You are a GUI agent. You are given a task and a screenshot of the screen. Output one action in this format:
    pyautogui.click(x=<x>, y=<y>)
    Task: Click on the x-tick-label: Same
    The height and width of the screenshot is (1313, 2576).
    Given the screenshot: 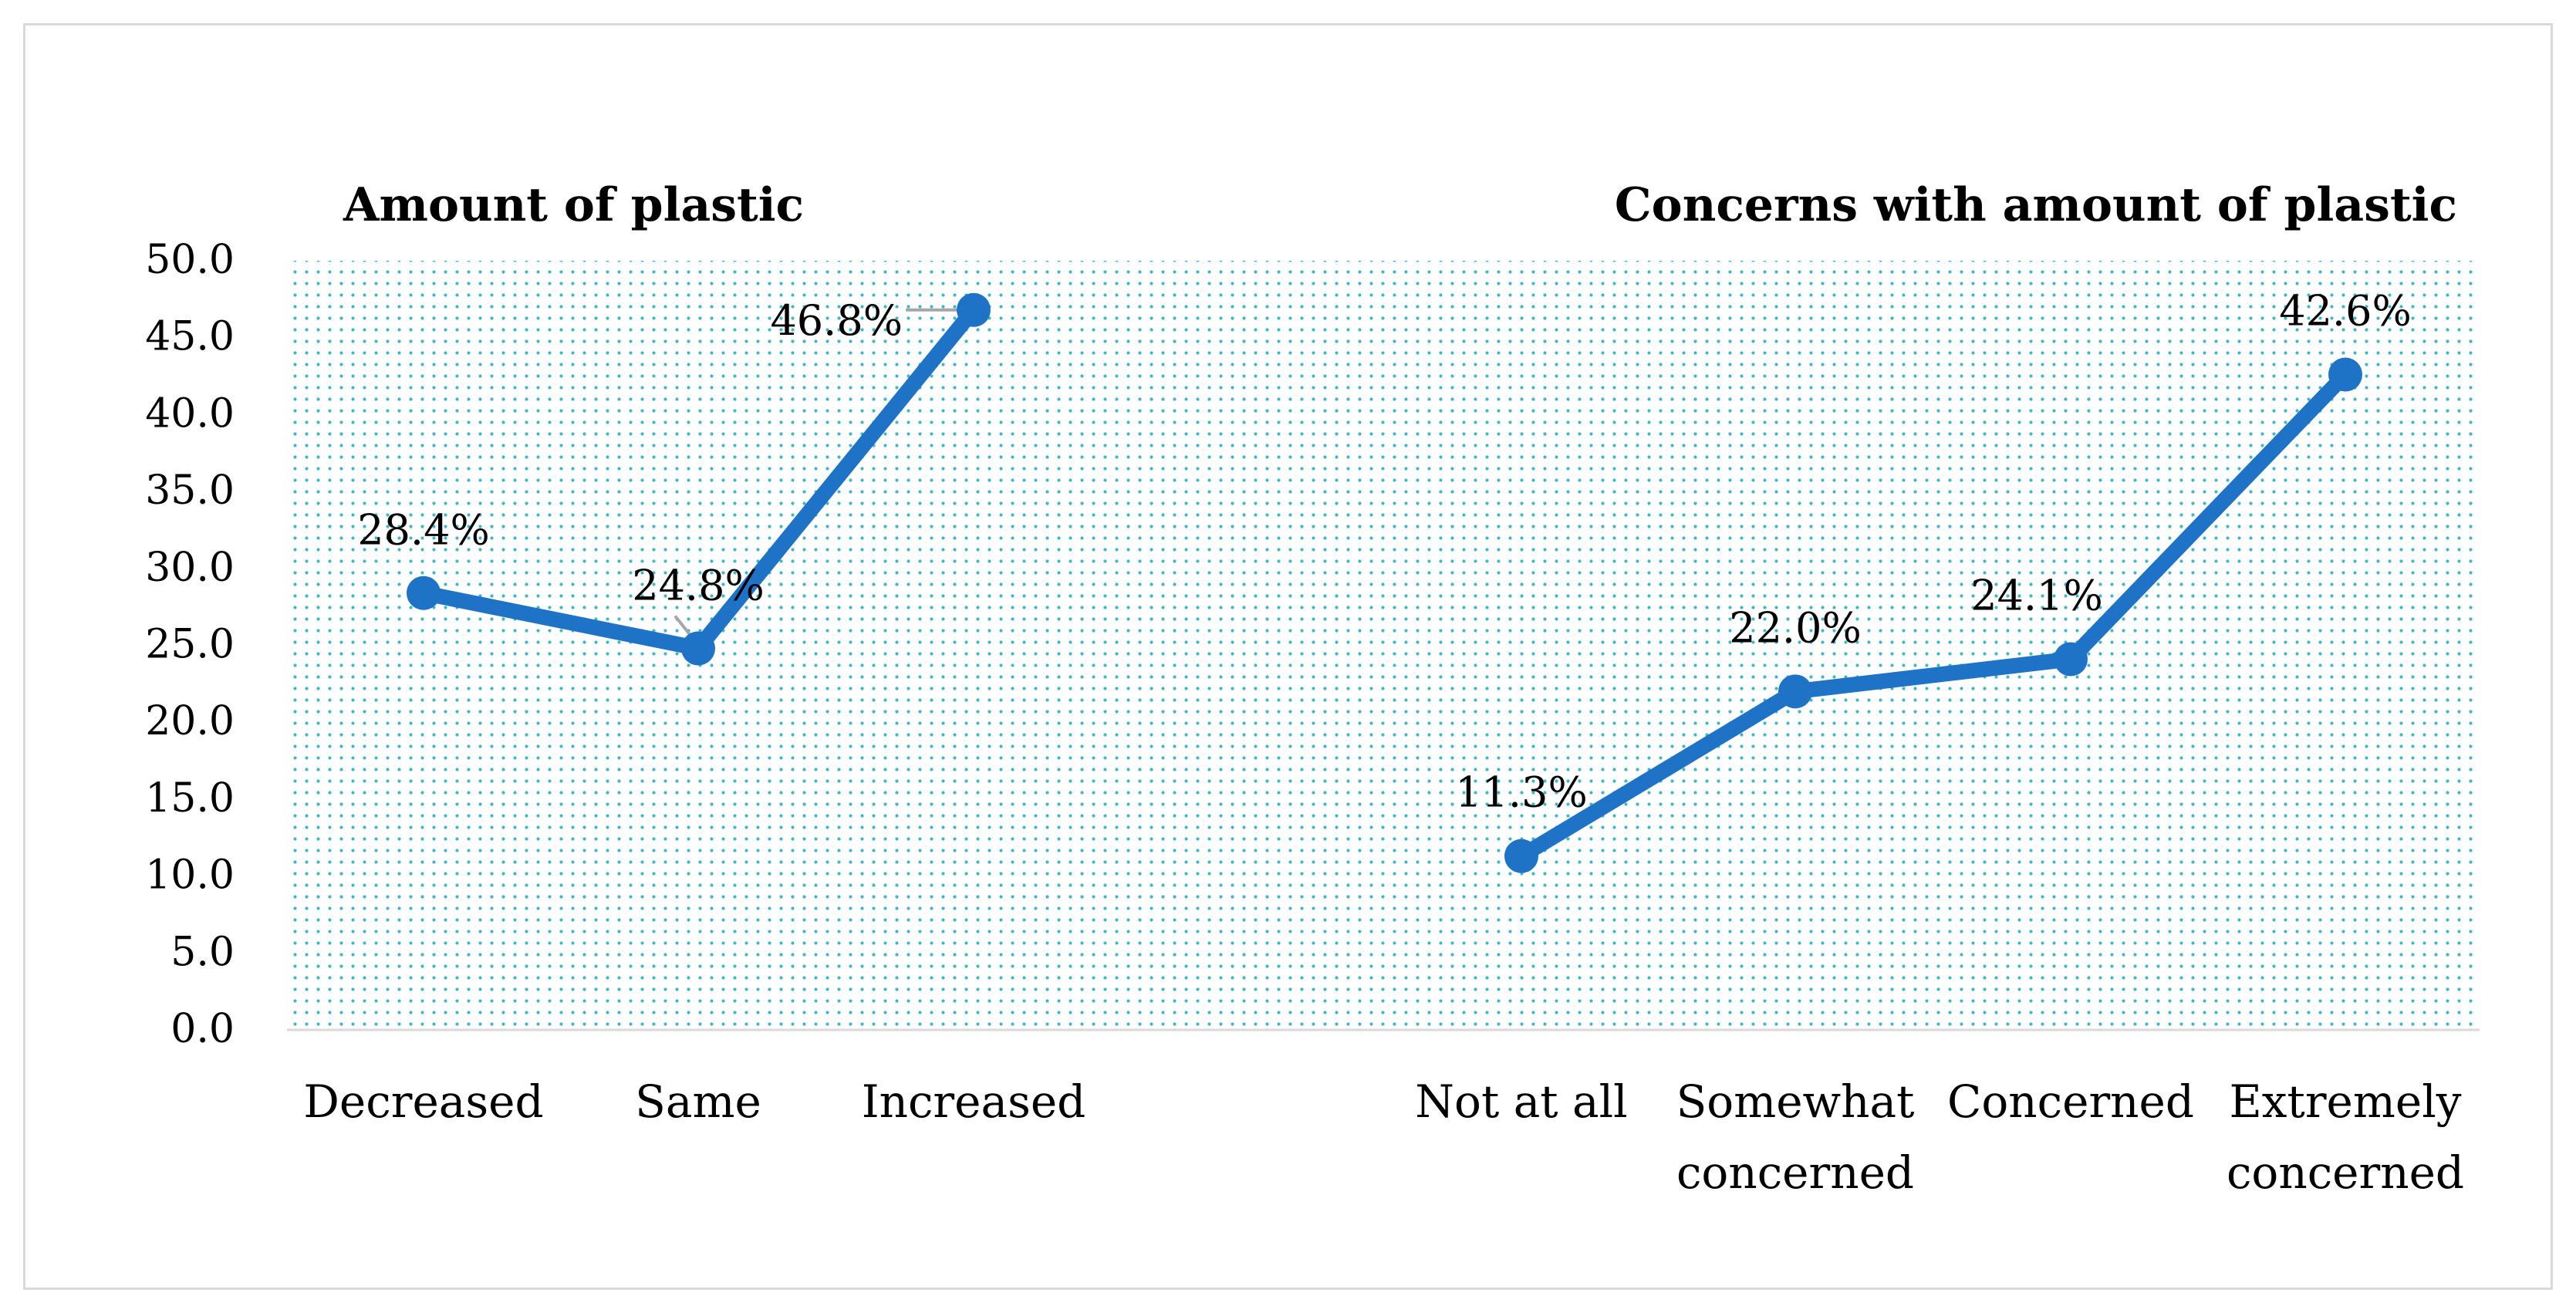 What is the action you would take?
    pyautogui.click(x=698, y=1101)
    